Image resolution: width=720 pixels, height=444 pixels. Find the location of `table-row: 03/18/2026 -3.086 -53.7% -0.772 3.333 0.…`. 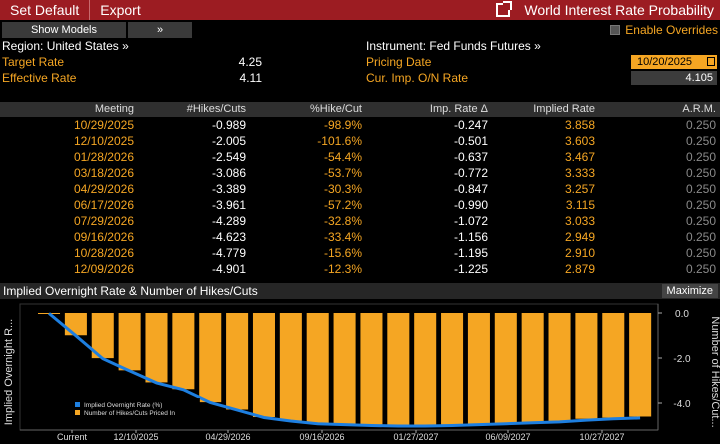

table-row: 03/18/2026 -3.086 -53.7% -0.772 3.333 0.… is located at coordinates (360, 173).